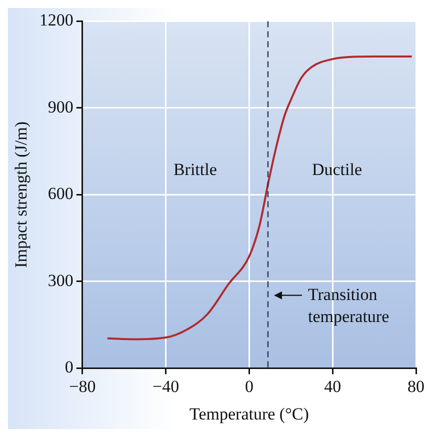  What do you see at coordinates (249, 414) in the screenshot?
I see `x-axis-title: Temperature (°C)` at bounding box center [249, 414].